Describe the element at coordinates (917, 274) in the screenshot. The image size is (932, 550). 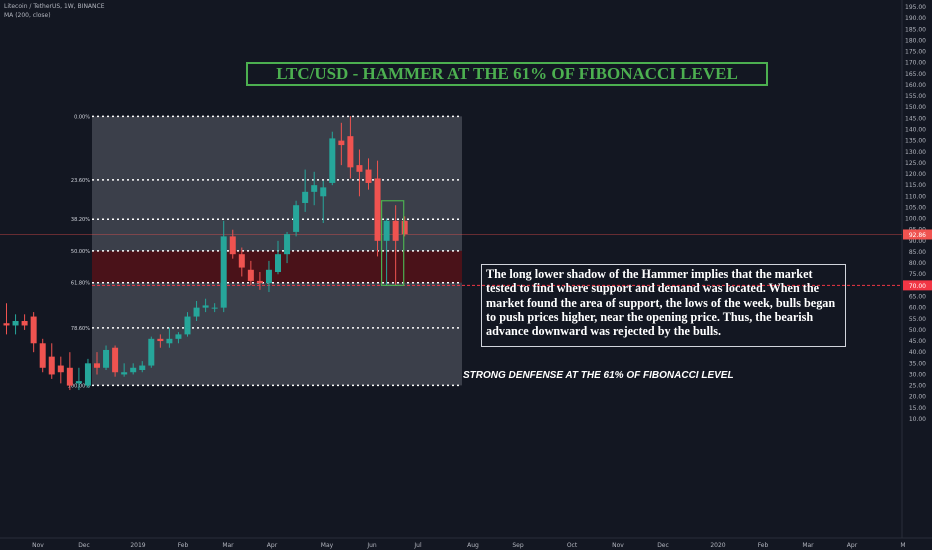
I see `y-tick-label: 75.00` at that location.